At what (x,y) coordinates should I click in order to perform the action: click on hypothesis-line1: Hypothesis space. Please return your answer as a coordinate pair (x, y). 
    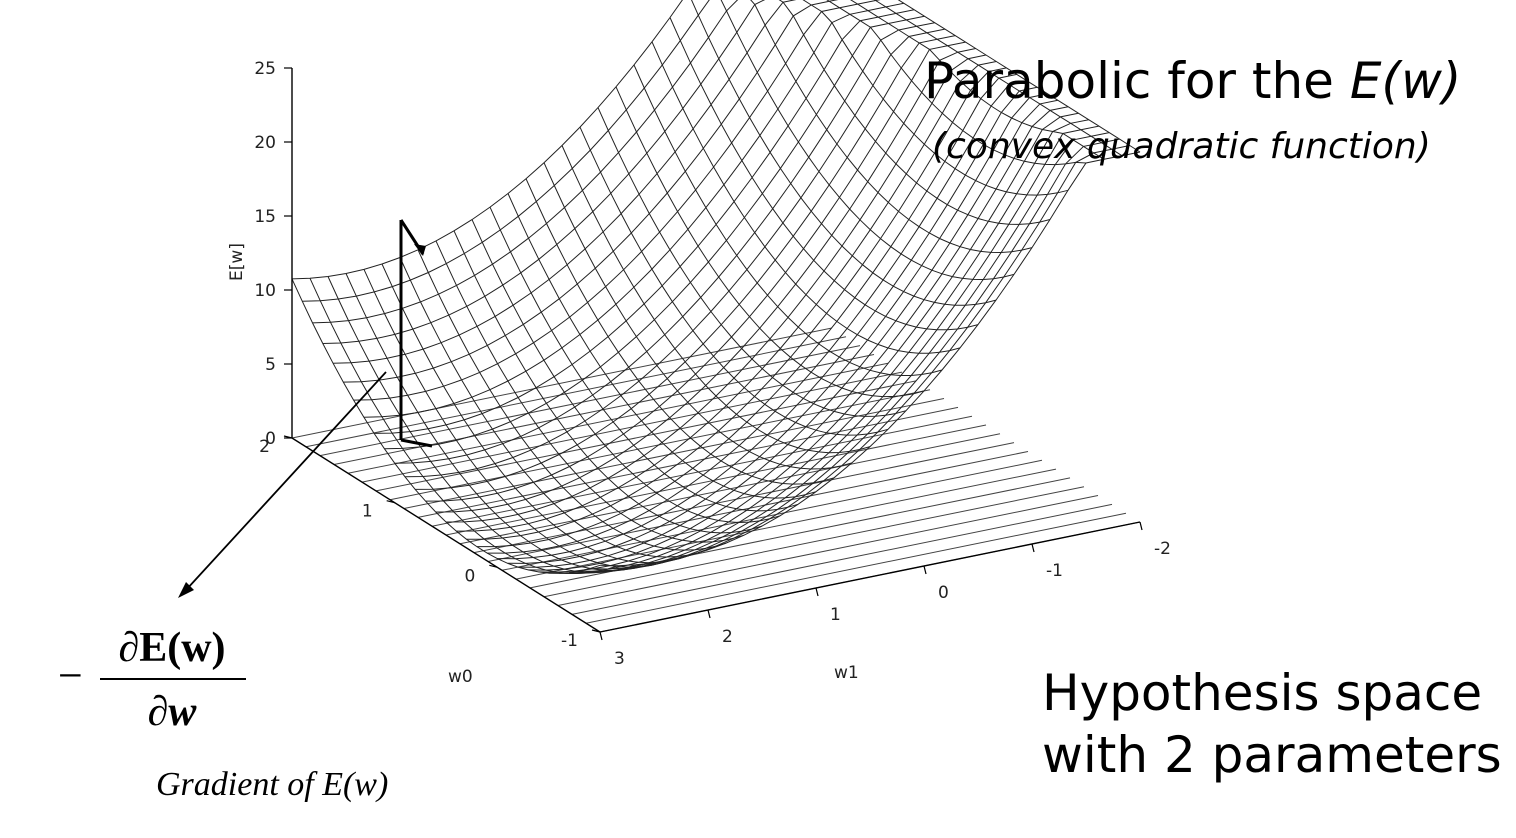
    Looking at the image, I should click on (1262, 693).